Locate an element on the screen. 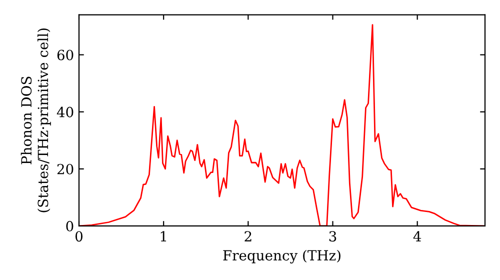 This screenshot has height=280, width=500. y-tick-label: 60 is located at coordinates (65, 55).